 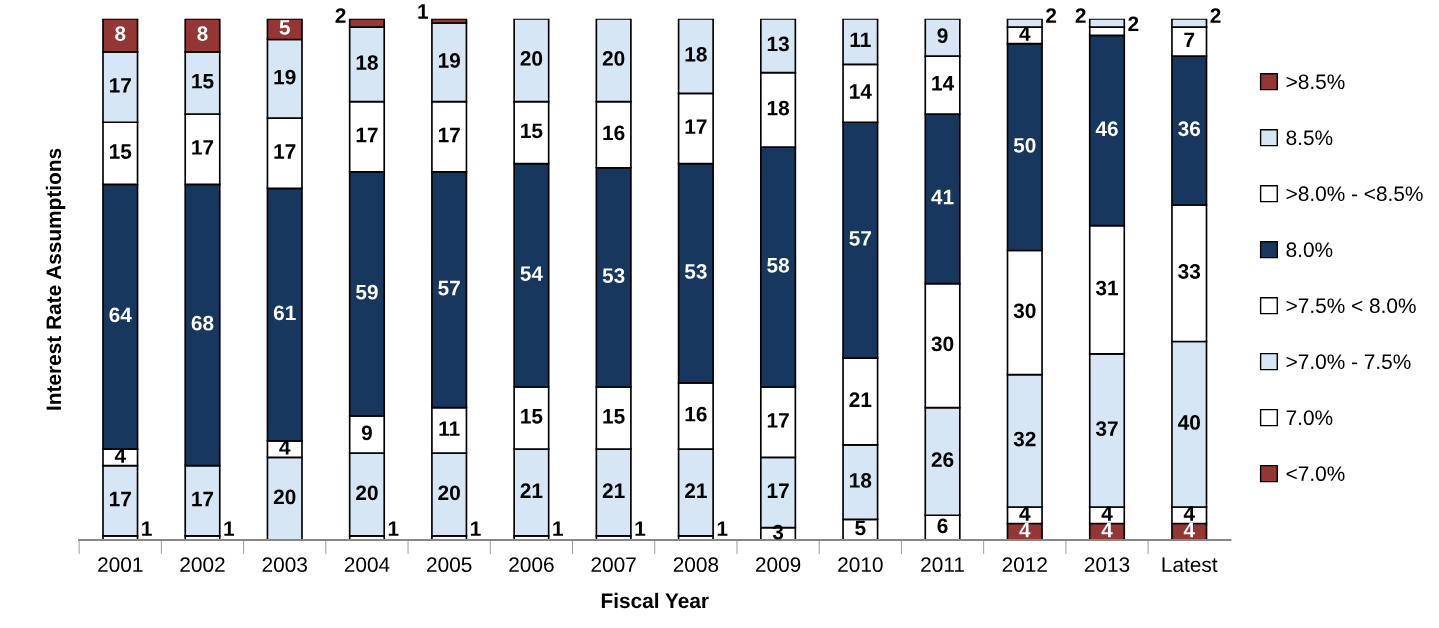 What do you see at coordinates (696, 565) in the screenshot?
I see `x-tick-label: 2008` at bounding box center [696, 565].